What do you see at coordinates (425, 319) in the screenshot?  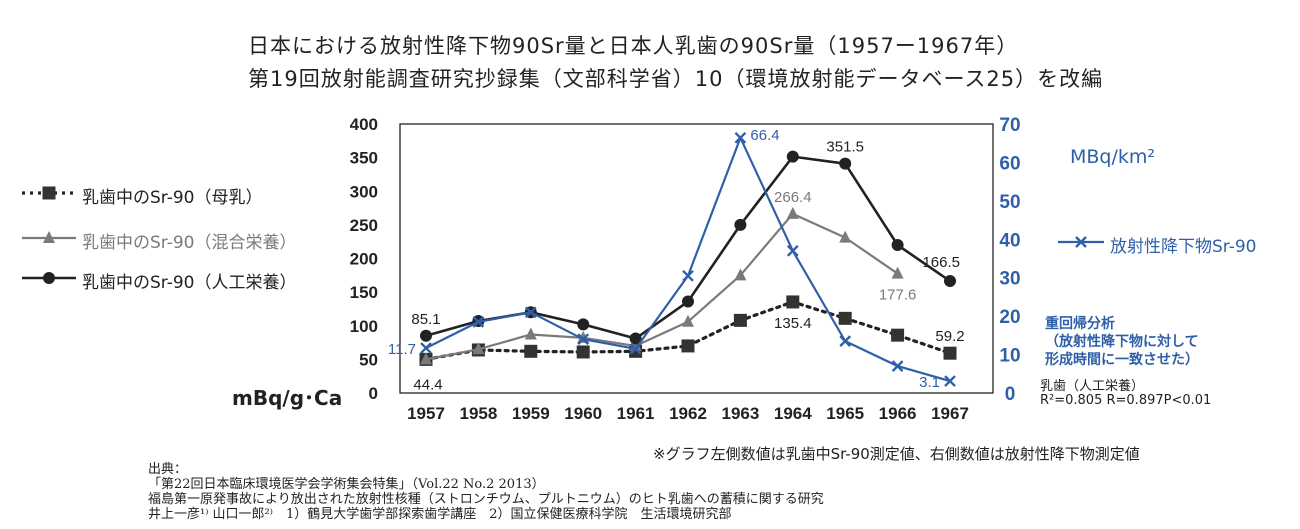 I see `data-label: 85.1` at bounding box center [425, 319].